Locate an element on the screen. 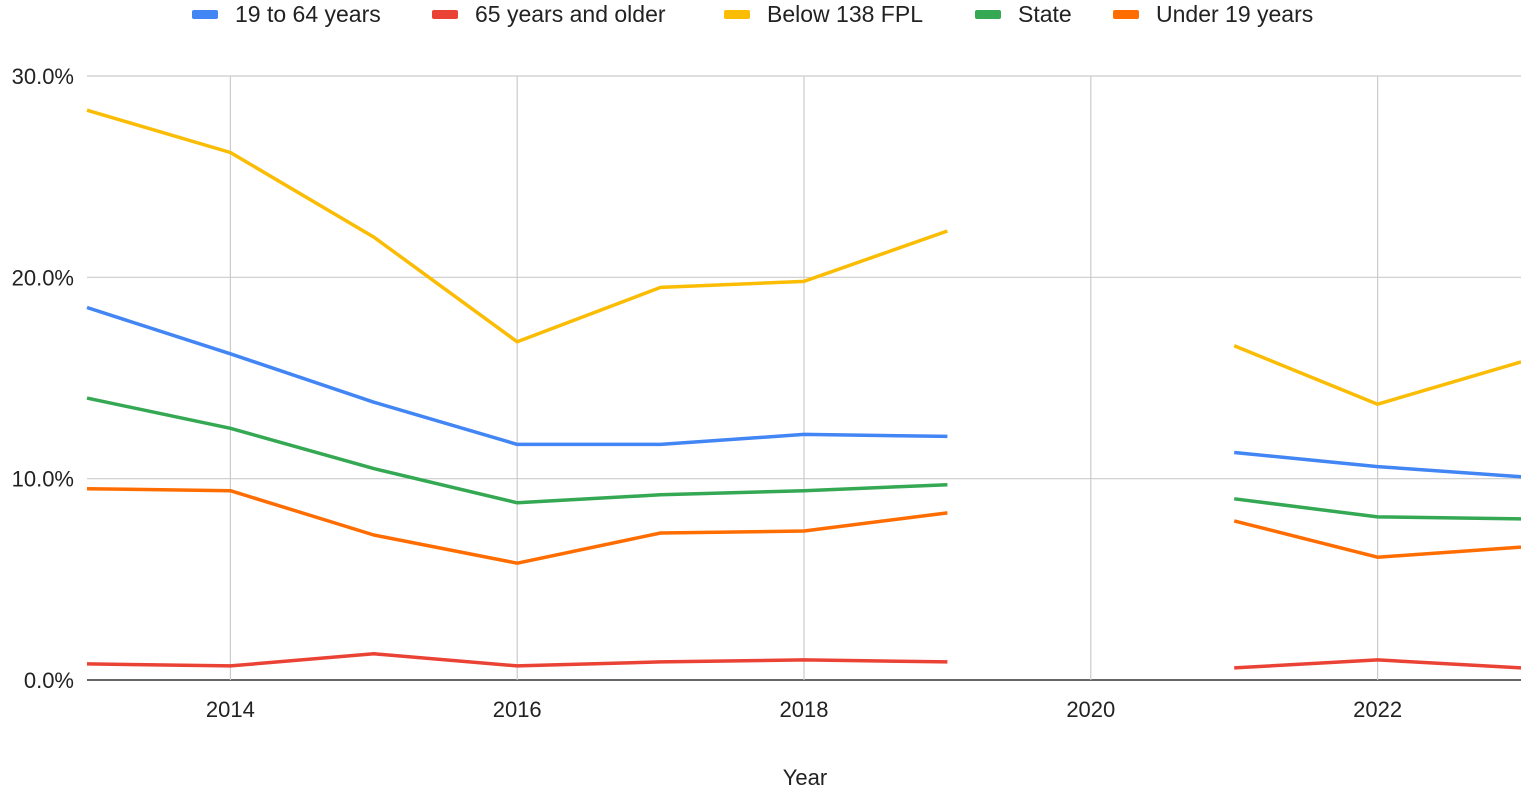  x-tick-label: 2014 is located at coordinates (230, 709).